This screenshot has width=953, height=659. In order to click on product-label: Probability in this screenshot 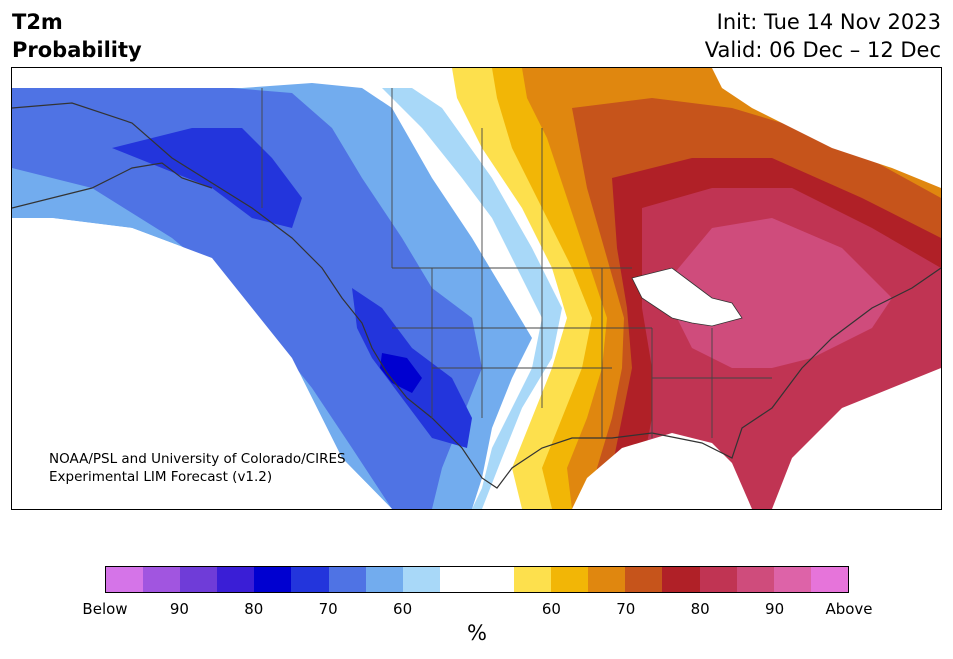, I will do `click(77, 50)`.